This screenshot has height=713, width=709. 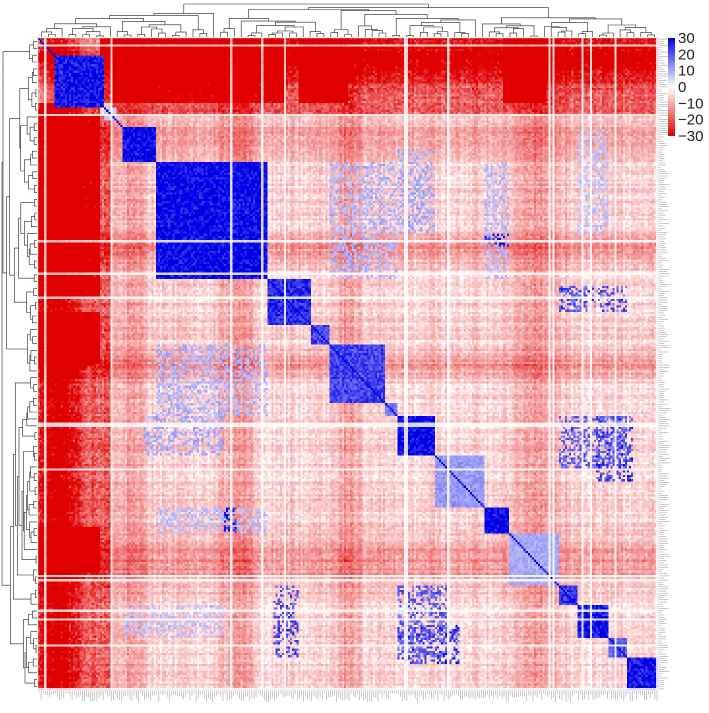 I want to click on row-label-ticks, so click(x=664, y=364).